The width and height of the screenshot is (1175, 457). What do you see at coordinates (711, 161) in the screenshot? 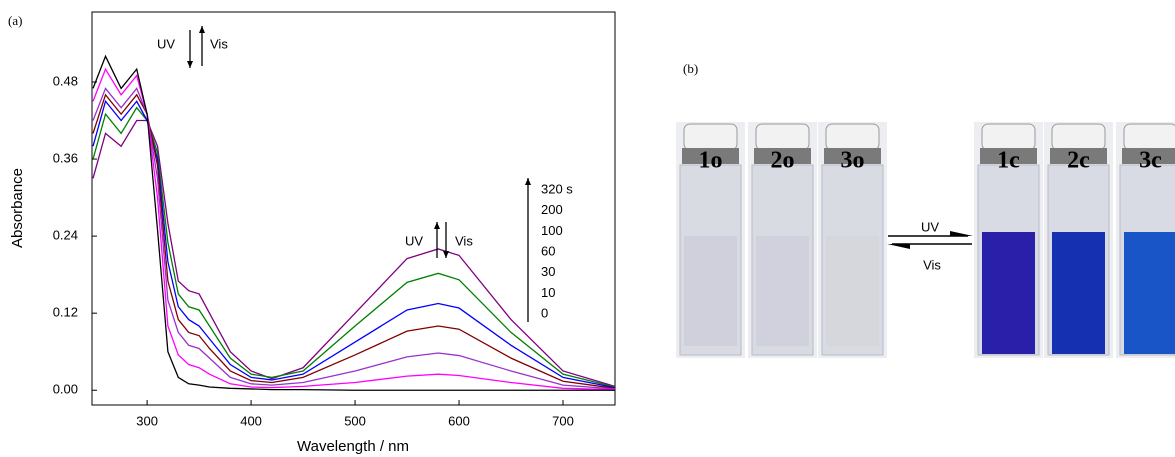
I see `cuvette-label: 1o` at bounding box center [711, 161].